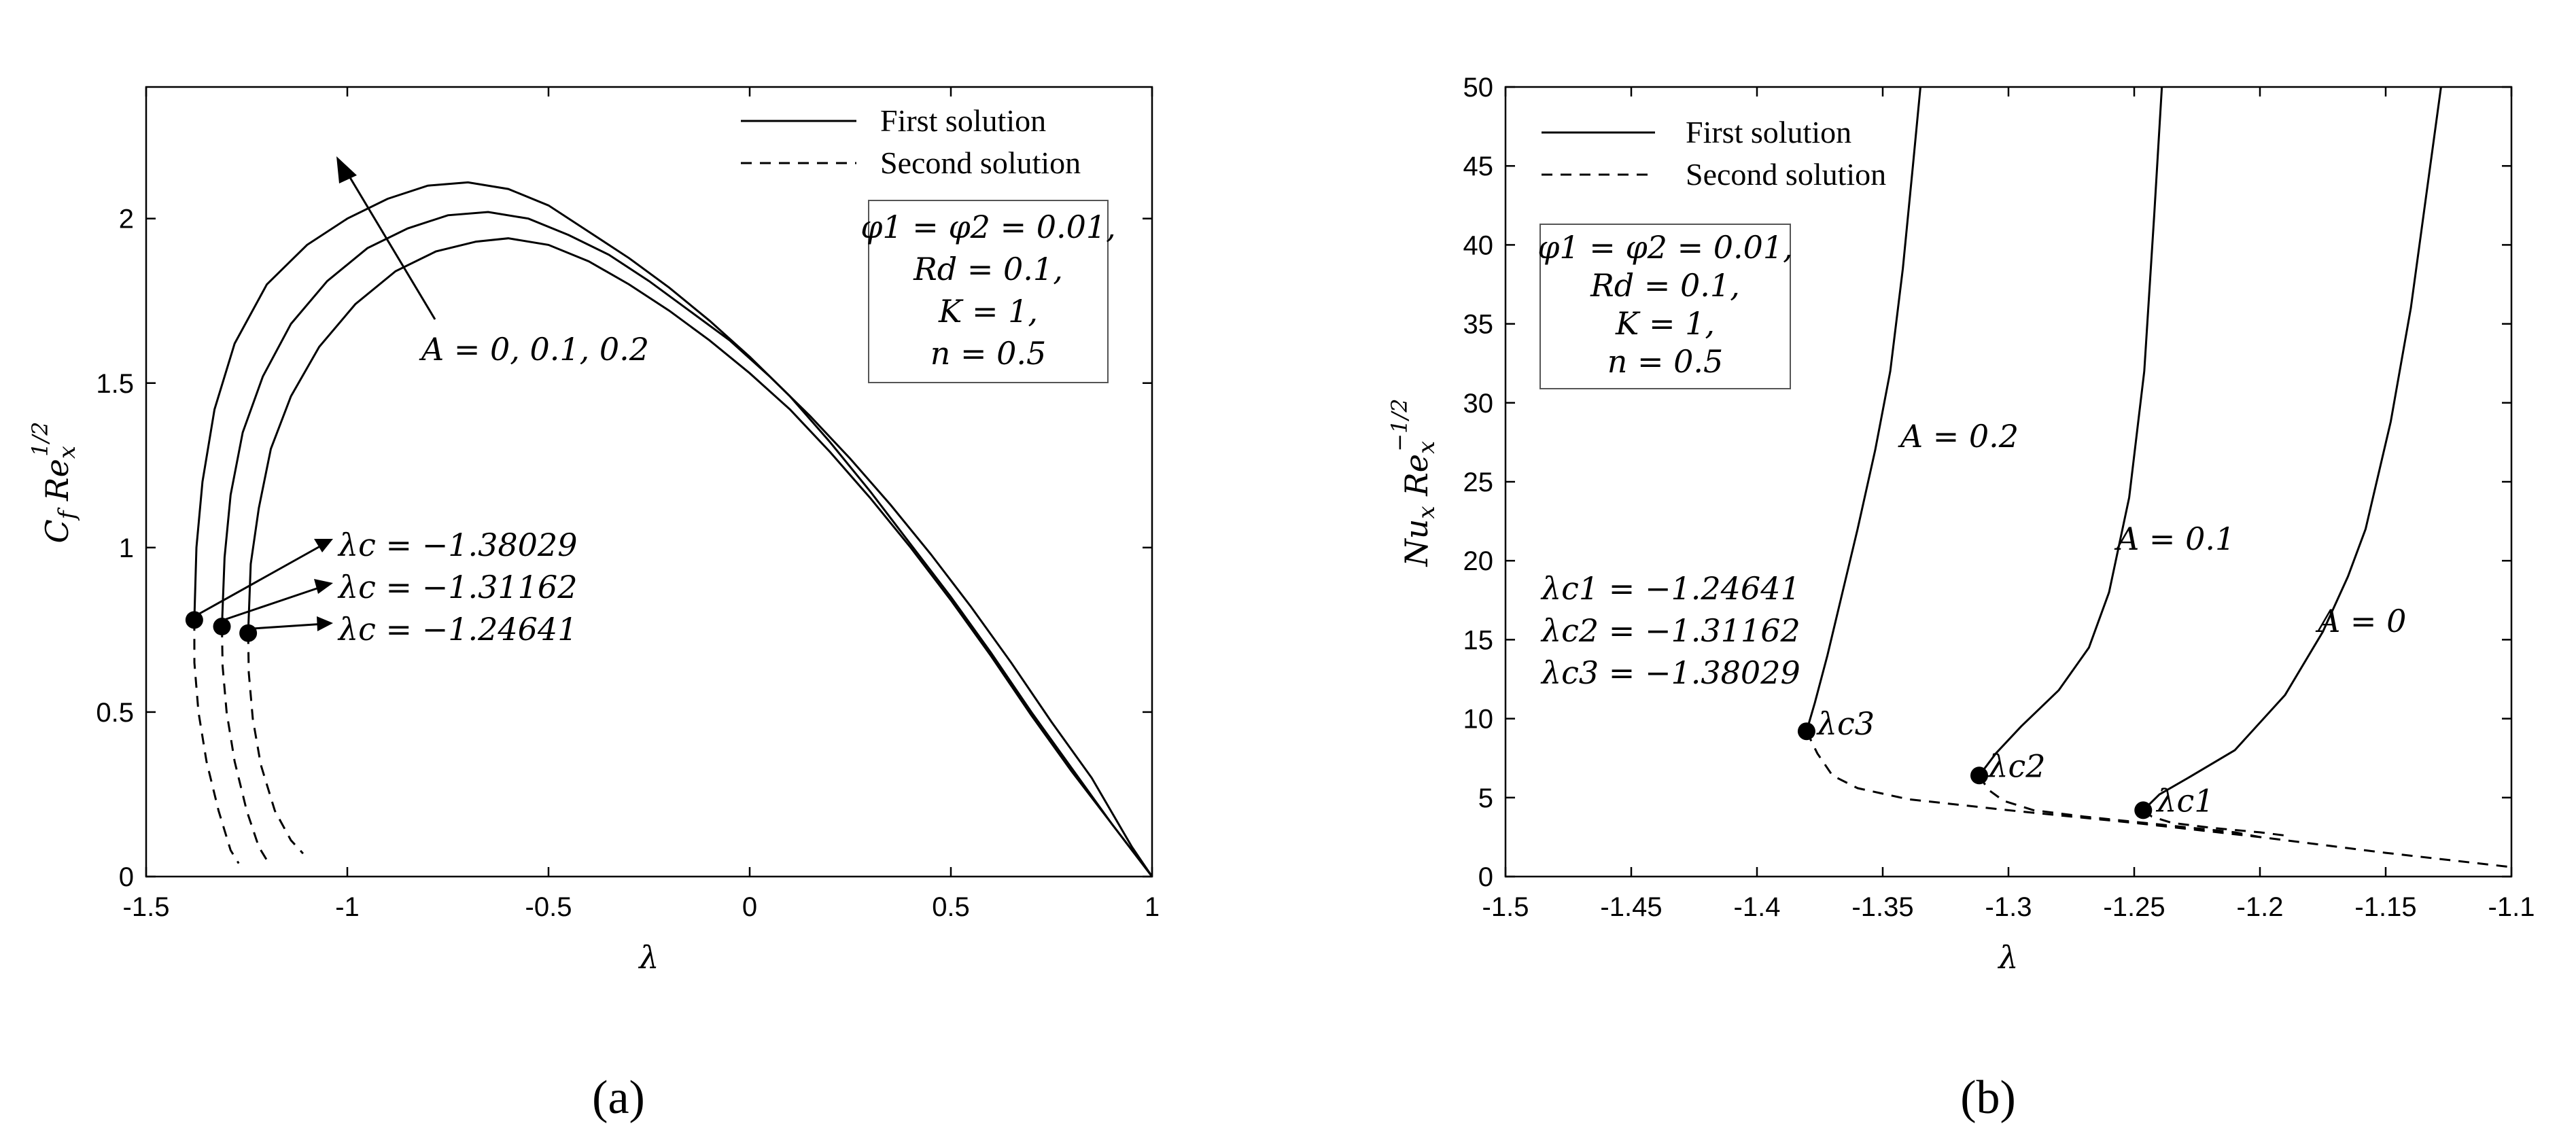 Image resolution: width=2576 pixels, height=1147 pixels. I want to click on crit-list-1: λc1 = −1.24641, so click(1670, 588).